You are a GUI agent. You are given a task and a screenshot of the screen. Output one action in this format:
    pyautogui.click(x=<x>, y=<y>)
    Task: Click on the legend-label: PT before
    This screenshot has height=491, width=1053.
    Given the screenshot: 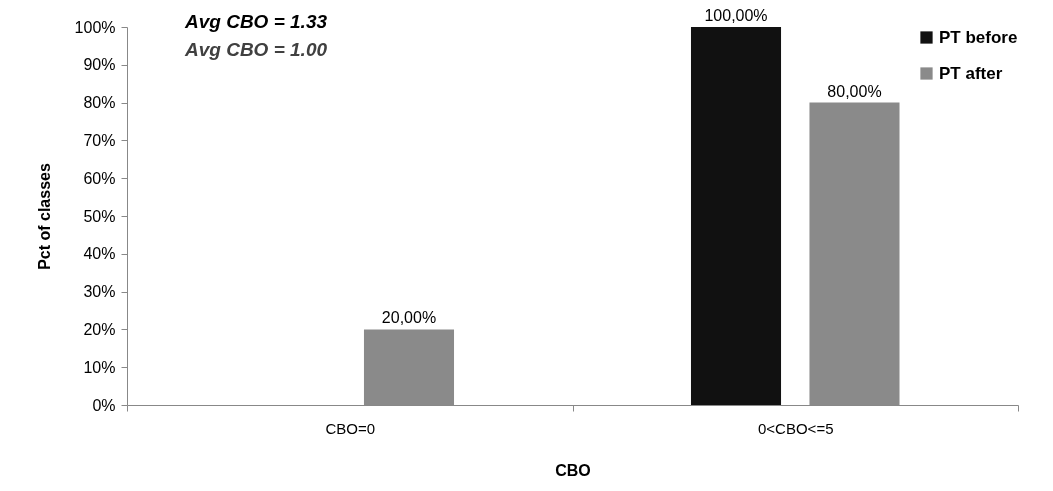 What is the action you would take?
    pyautogui.click(x=978, y=37)
    